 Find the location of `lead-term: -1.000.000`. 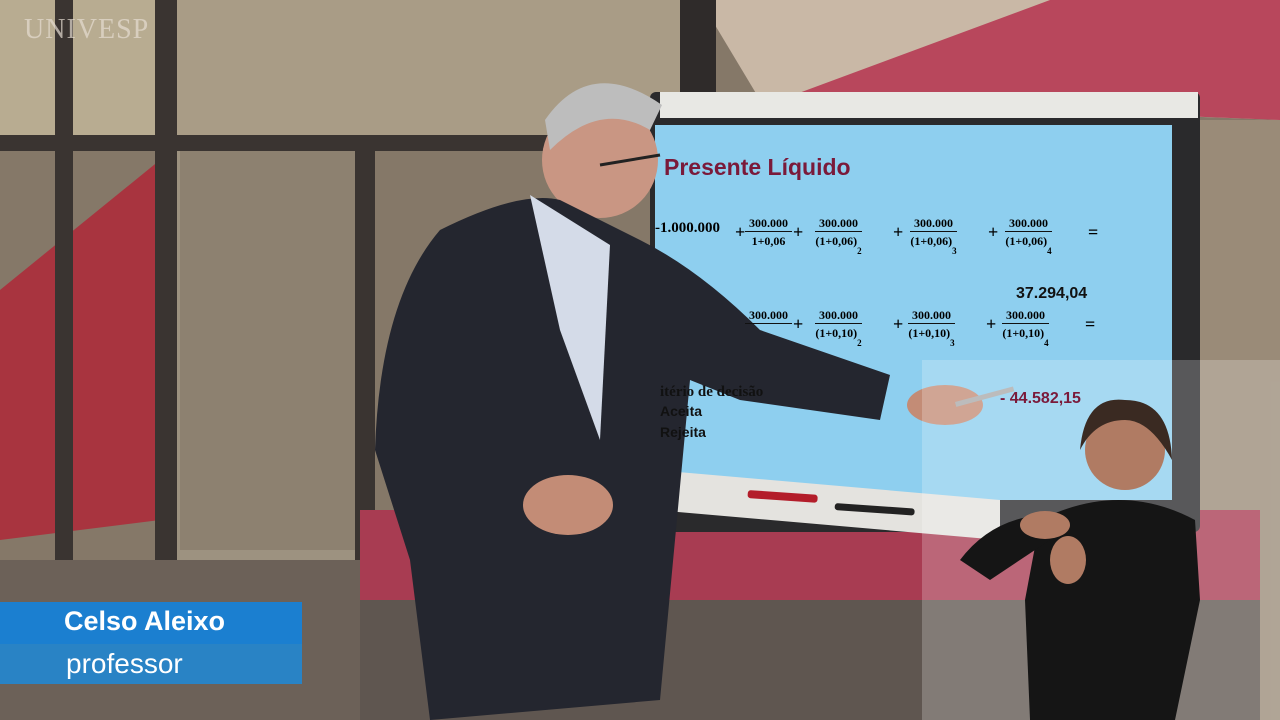

lead-term: -1.000.000 is located at coordinates (687, 228).